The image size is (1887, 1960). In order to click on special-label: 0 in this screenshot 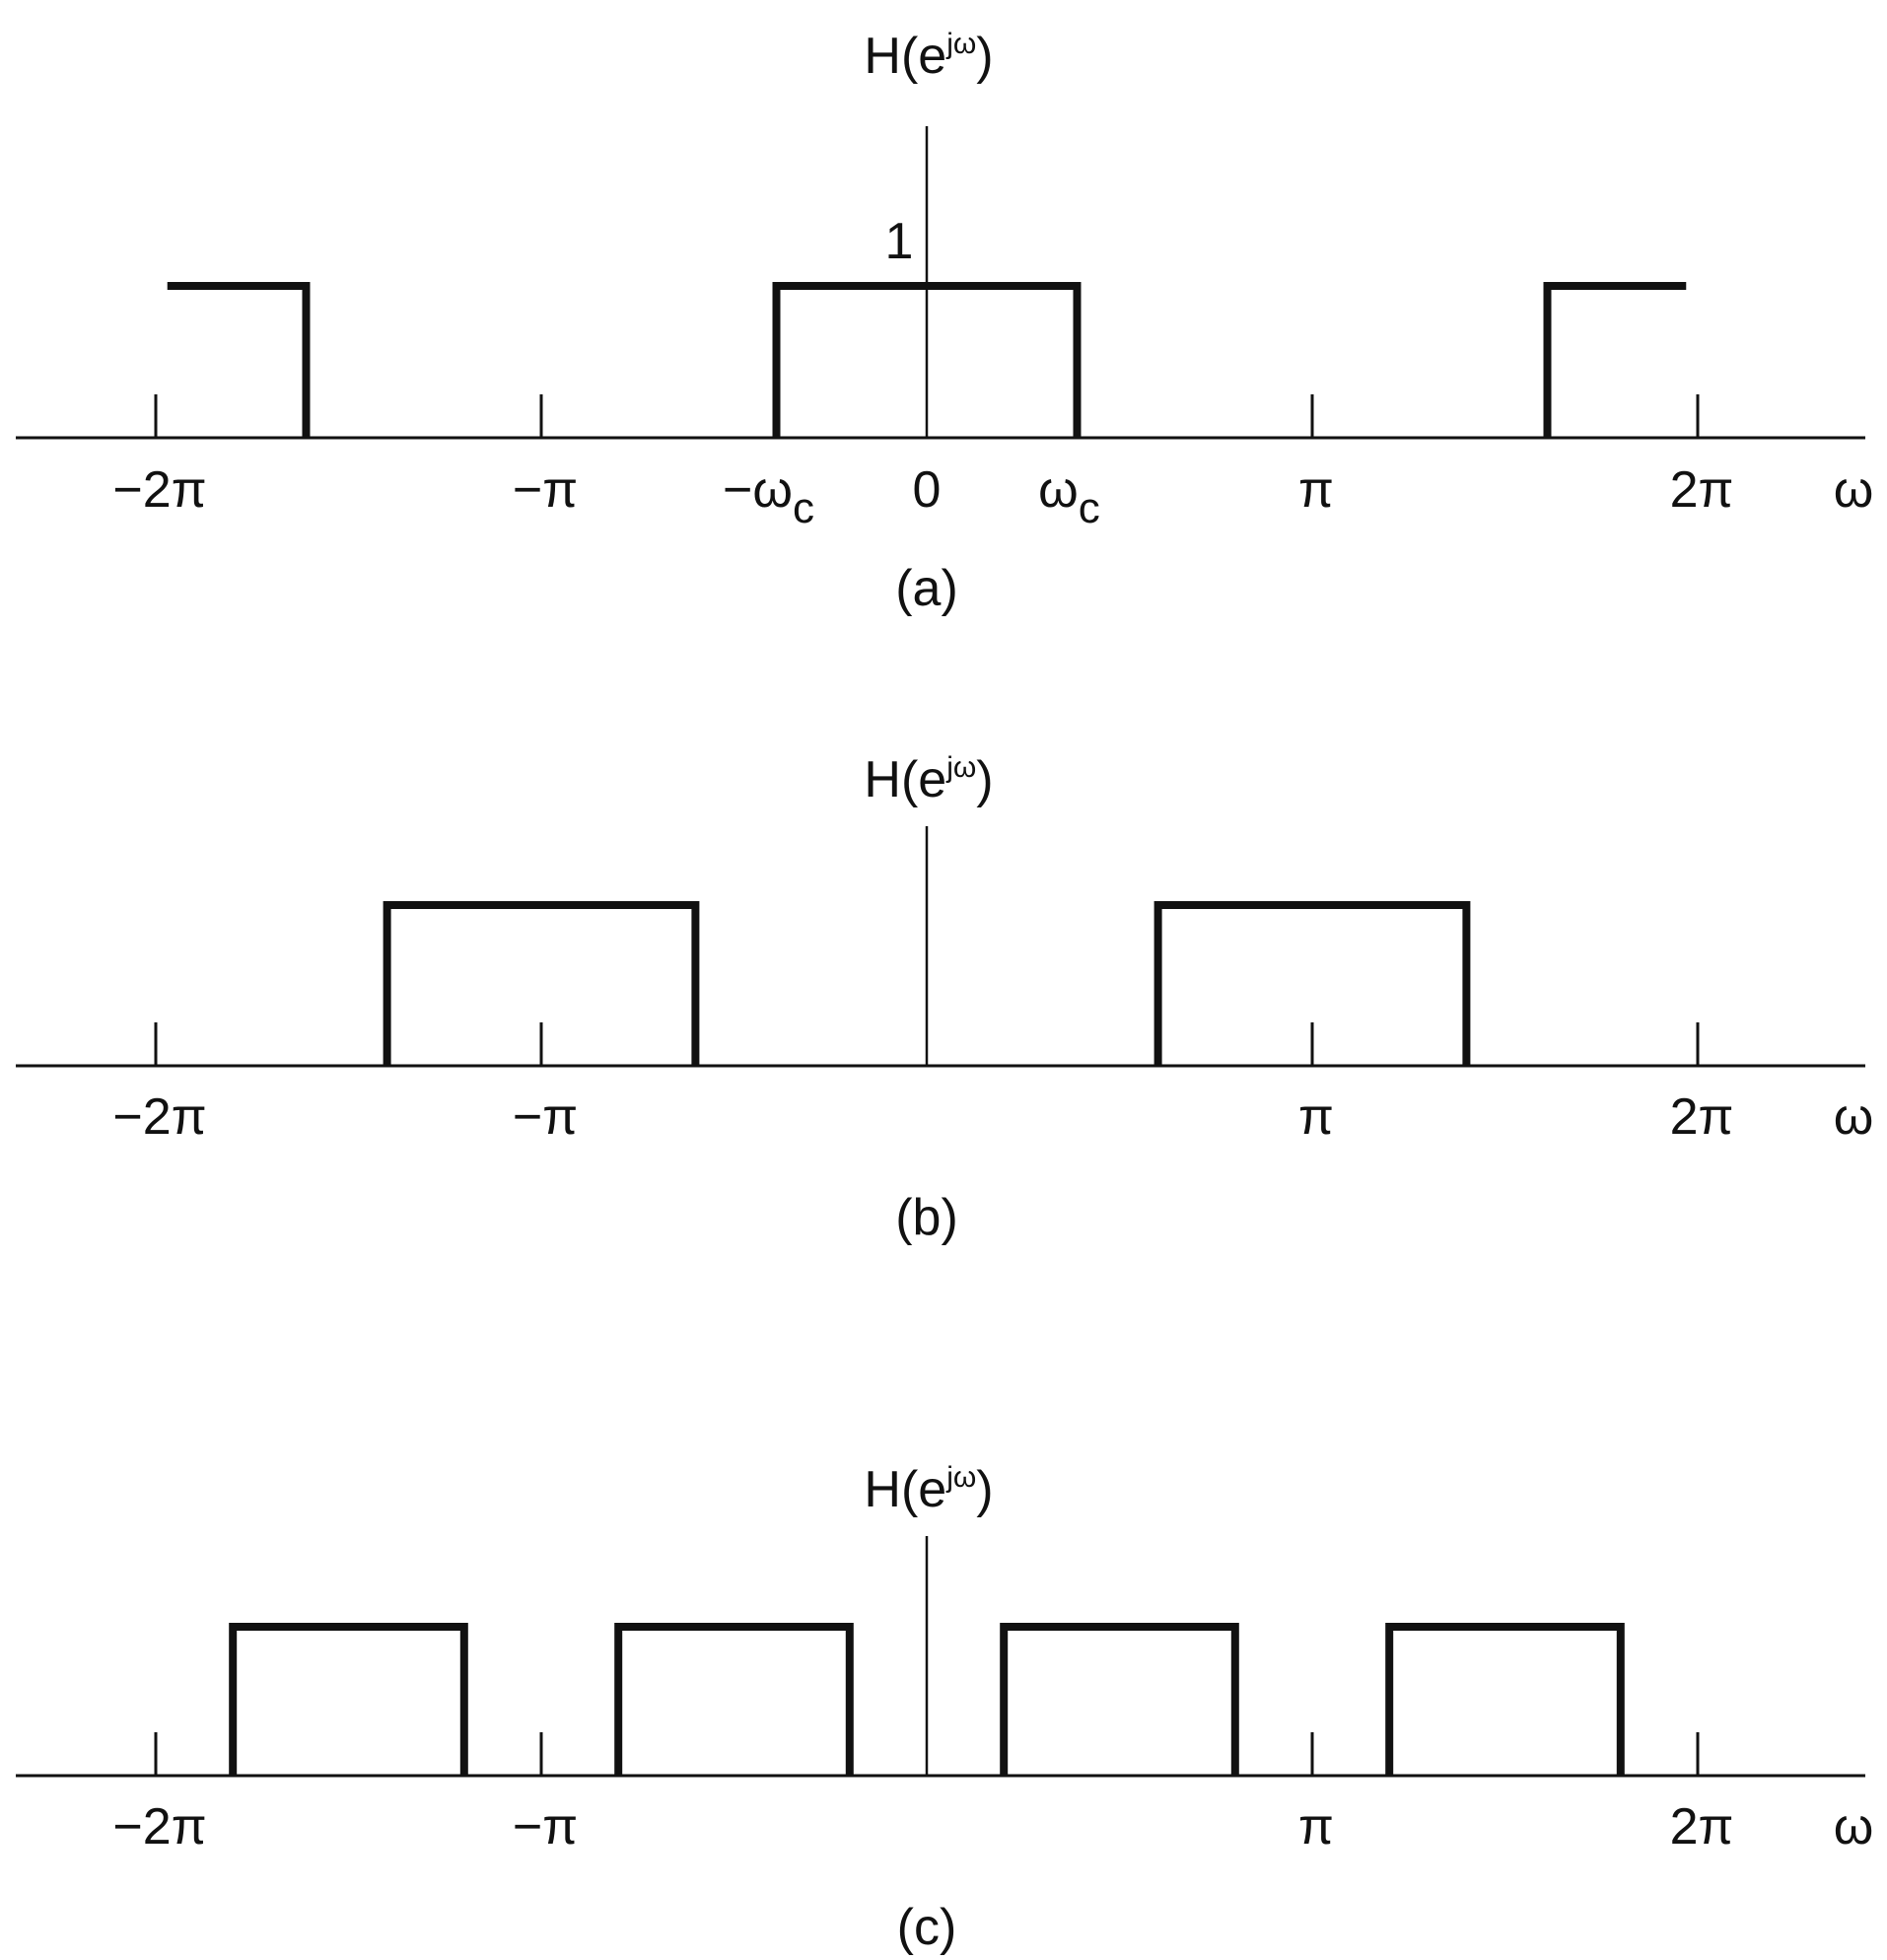, I will do `click(927, 490)`.